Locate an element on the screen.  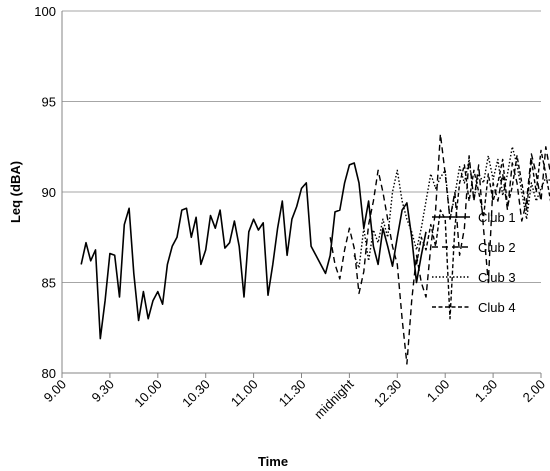
y-tick-labels: 80 85 90 95 100 is located at coordinates (45, 192).